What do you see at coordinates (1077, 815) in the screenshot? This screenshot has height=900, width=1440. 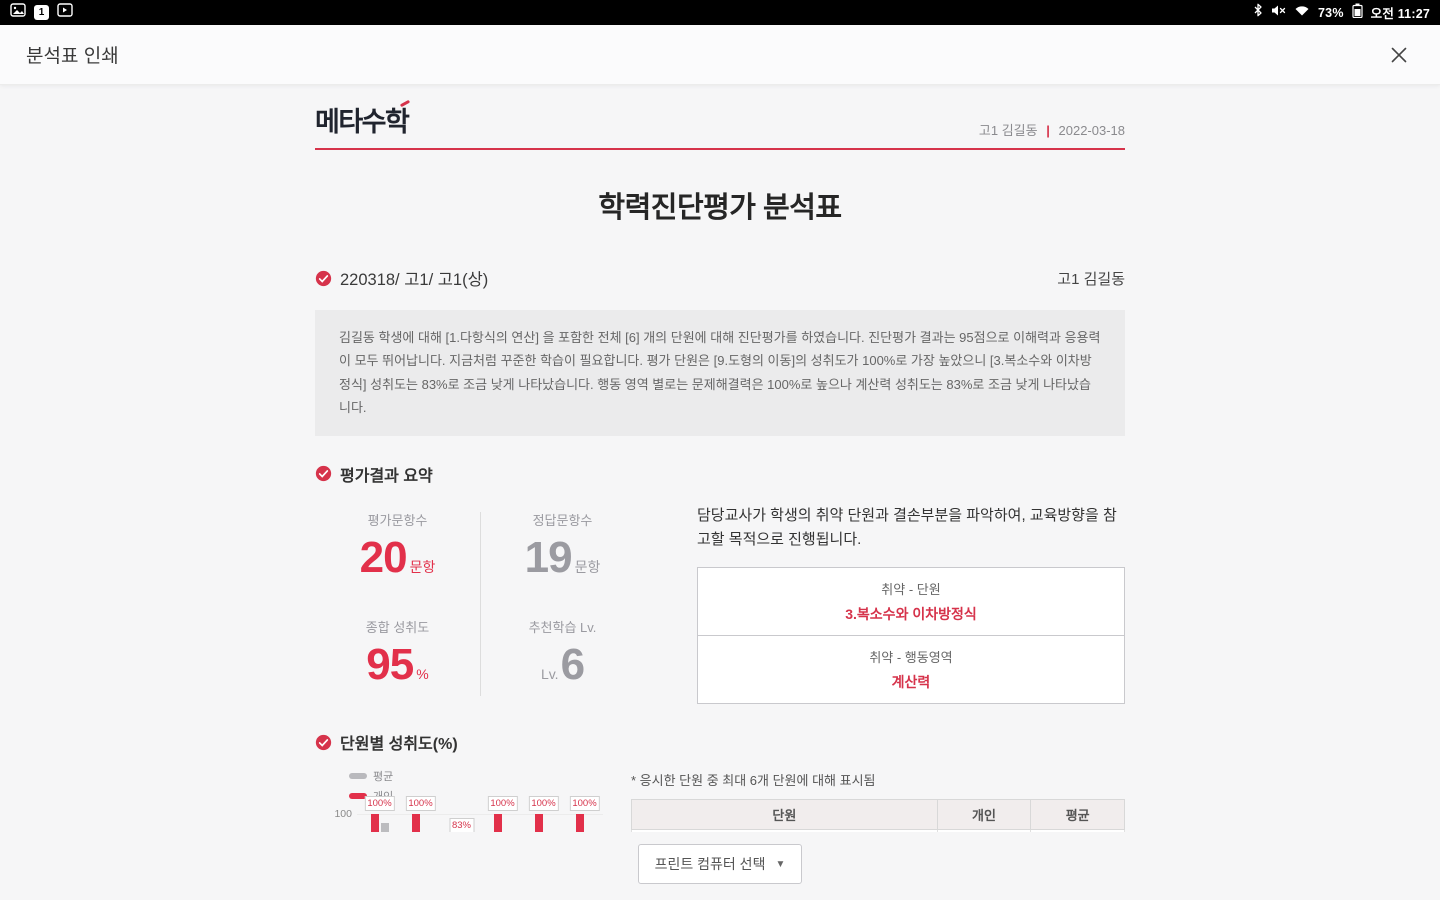 I see `col-average: 평균` at bounding box center [1077, 815].